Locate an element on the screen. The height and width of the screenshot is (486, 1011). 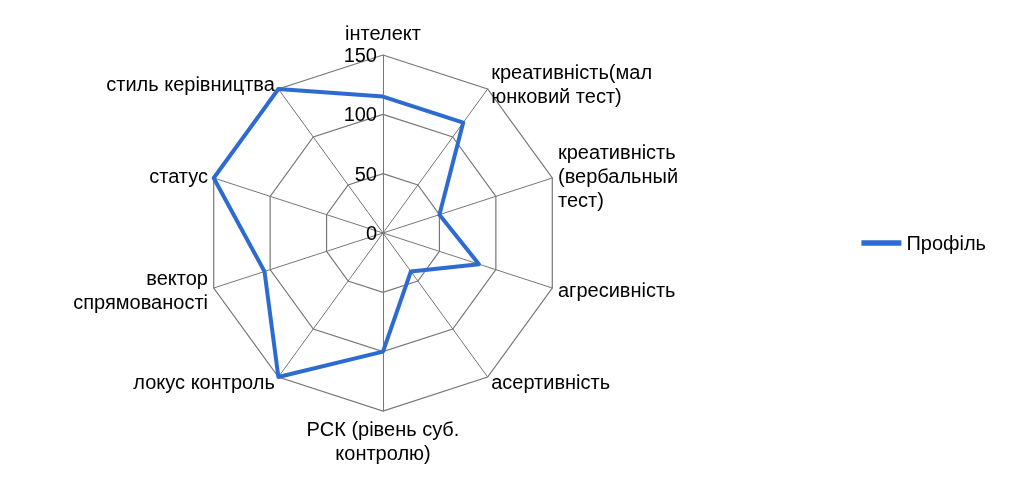
spoke-label: РСК (рівень суб. контролю) is located at coordinates (383, 441).